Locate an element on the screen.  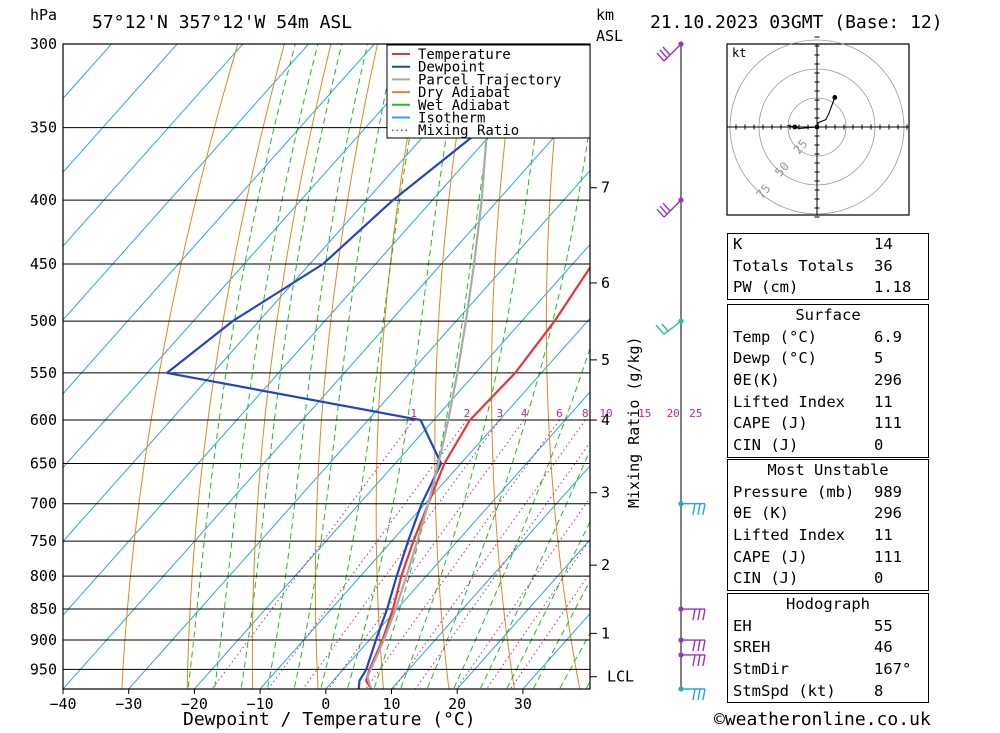
asl-label: ASL is located at coordinates (610, 36).